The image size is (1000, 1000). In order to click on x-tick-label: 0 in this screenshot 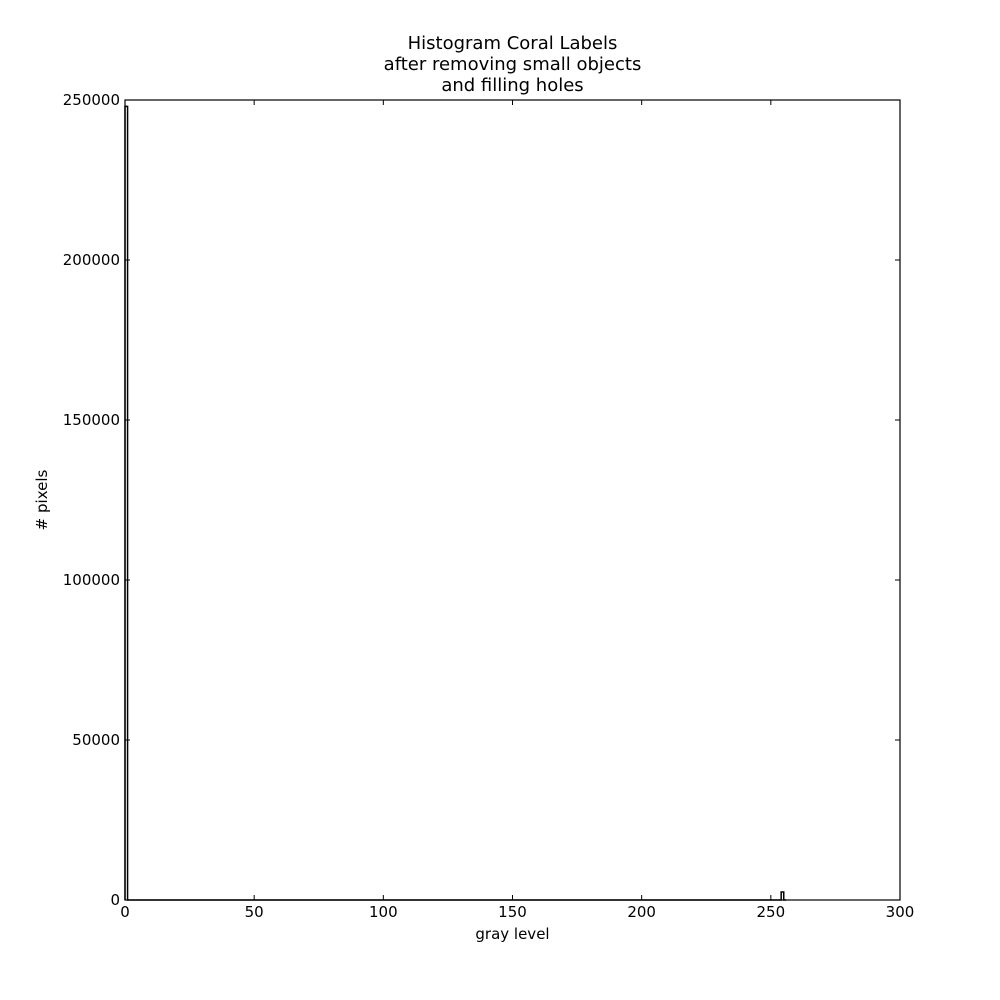, I will do `click(125, 912)`.